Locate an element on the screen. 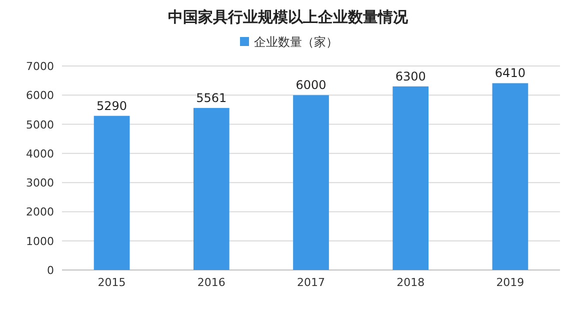 The height and width of the screenshot is (326, 576). legend-label: 企业数量（家） is located at coordinates (296, 42).